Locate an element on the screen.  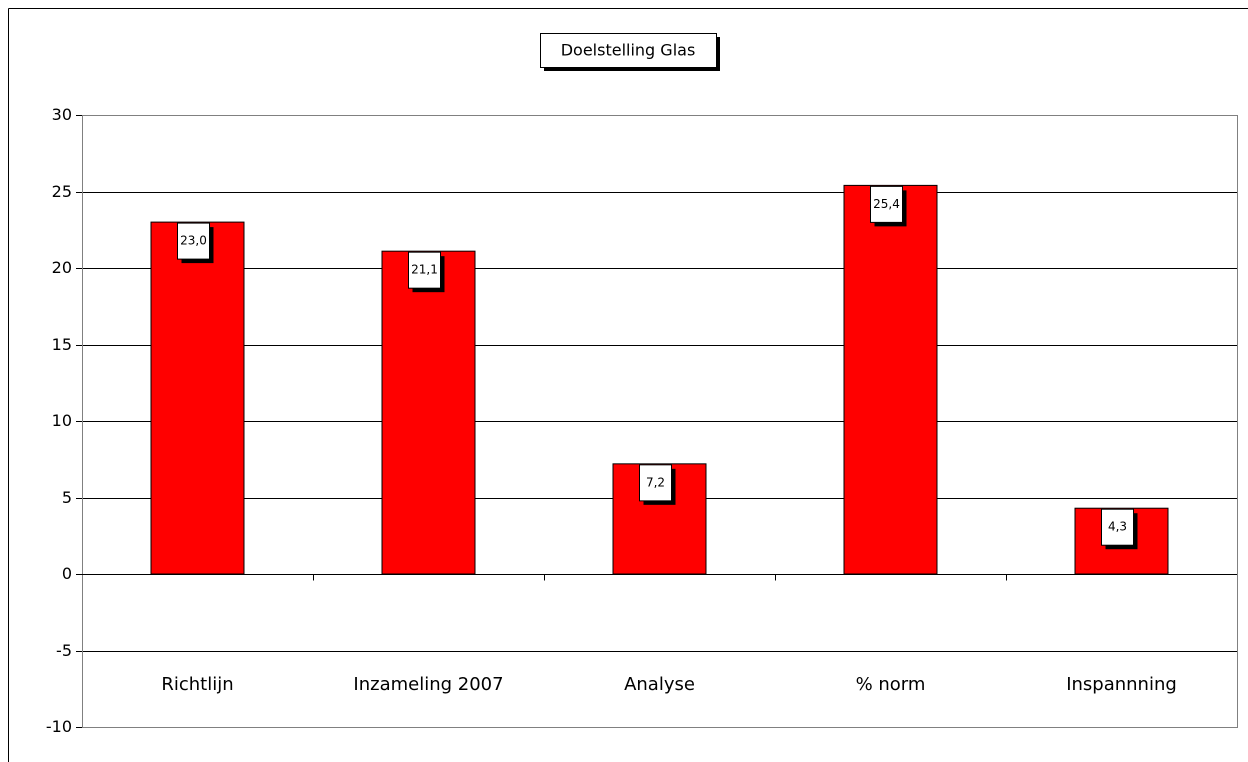
data-label: 21,1 is located at coordinates (424, 270).